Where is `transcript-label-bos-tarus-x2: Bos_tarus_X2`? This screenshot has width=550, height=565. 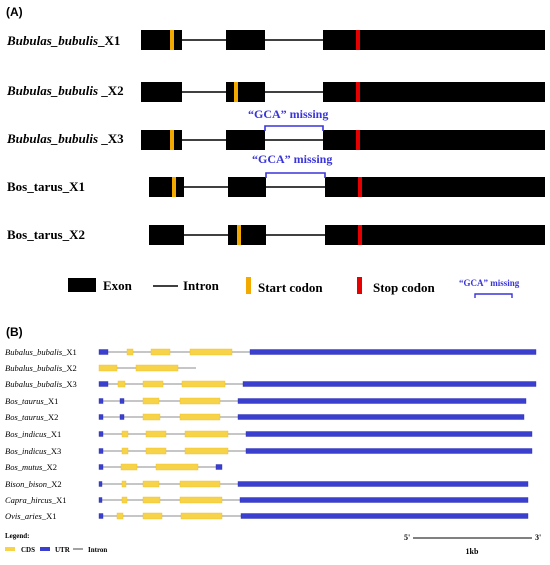
transcript-label-bos-tarus-x2: Bos_tarus_X2 is located at coordinates (46, 234).